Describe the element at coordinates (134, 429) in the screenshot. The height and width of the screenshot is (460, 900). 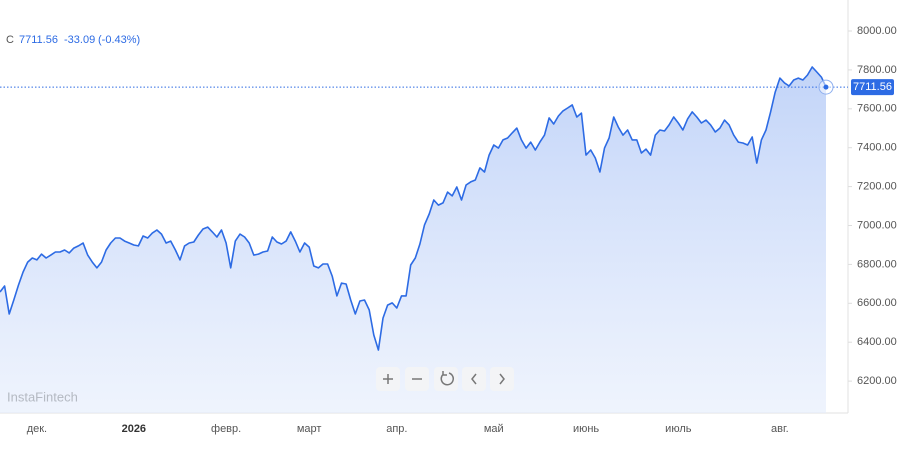
I see `x-tick-label: 2026` at that location.